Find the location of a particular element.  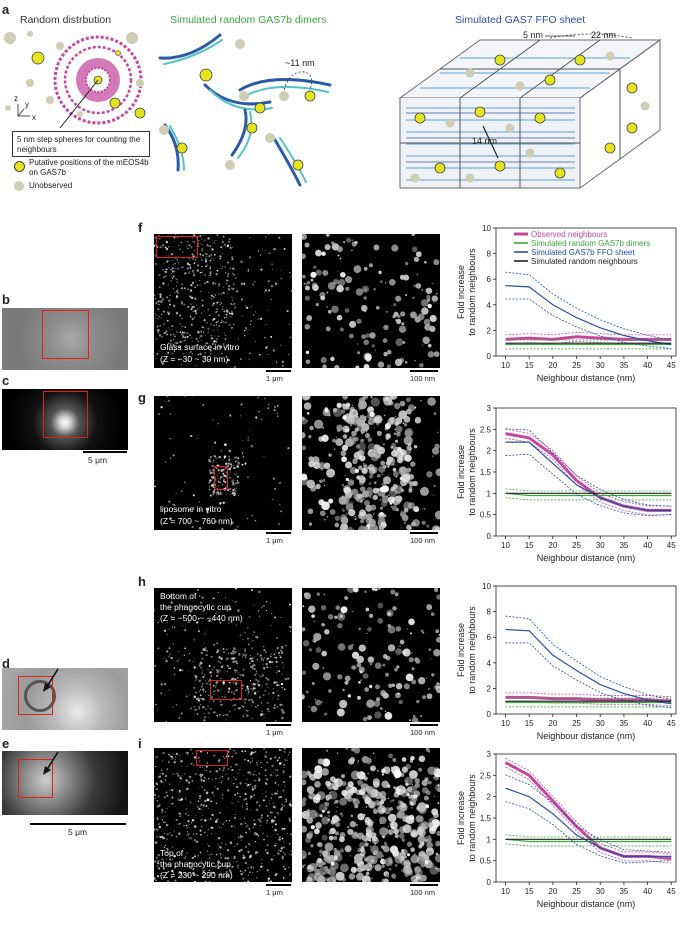

palm-image-h-zoom is located at coordinates (371, 655).